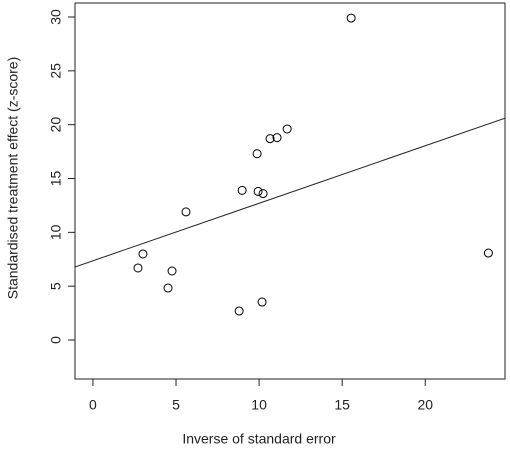  What do you see at coordinates (56, 340) in the screenshot?
I see `y-tick-label: 0` at bounding box center [56, 340].